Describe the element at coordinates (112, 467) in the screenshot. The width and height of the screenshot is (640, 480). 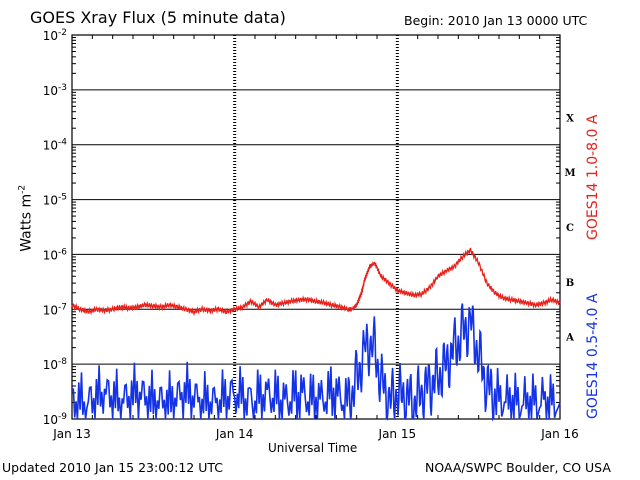
I see `updated-timestamp: Updated 2010 Jan 15 23:00:12 UTC` at that location.